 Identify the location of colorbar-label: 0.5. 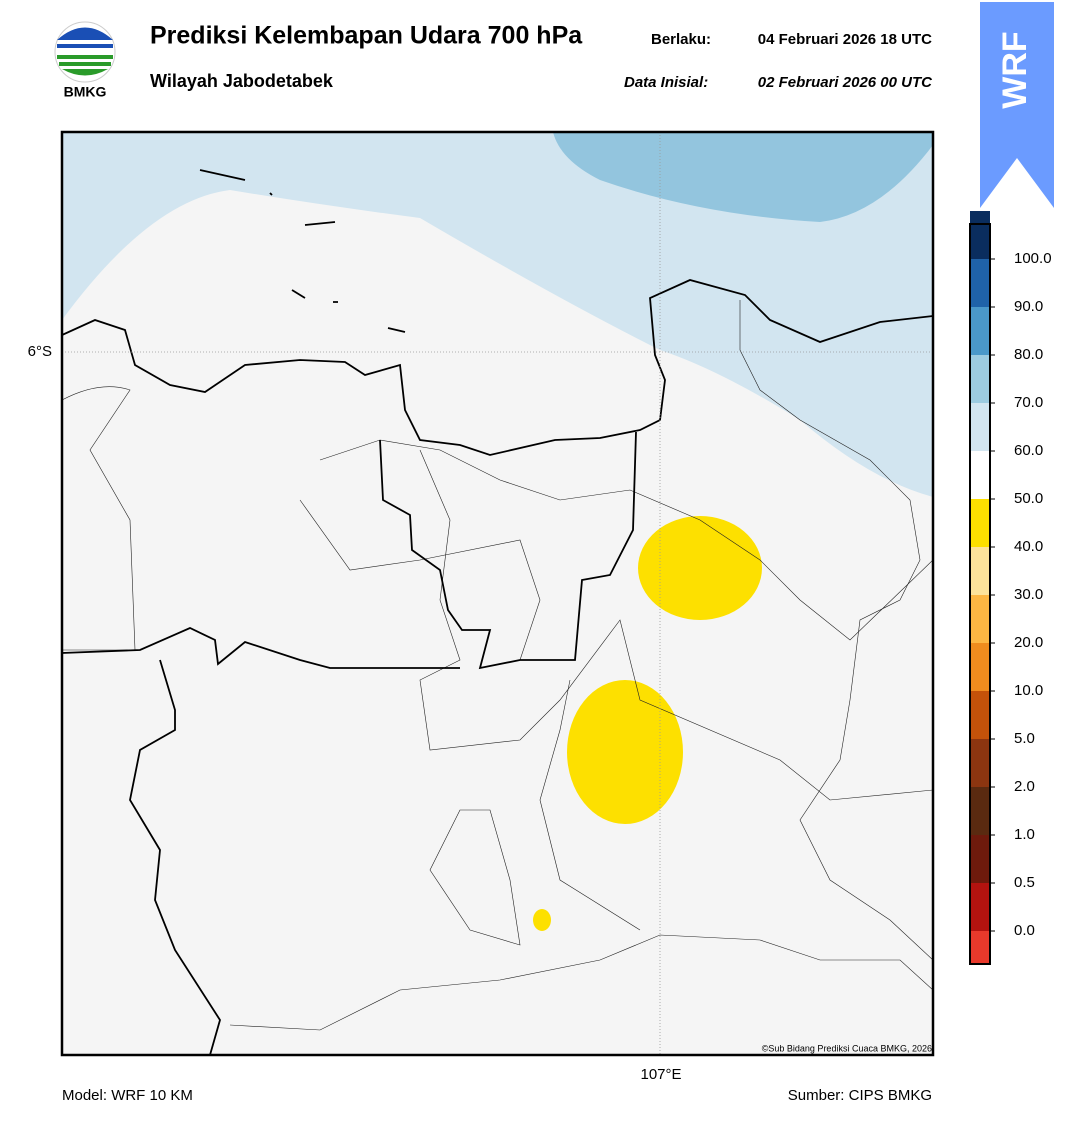
(1024, 882).